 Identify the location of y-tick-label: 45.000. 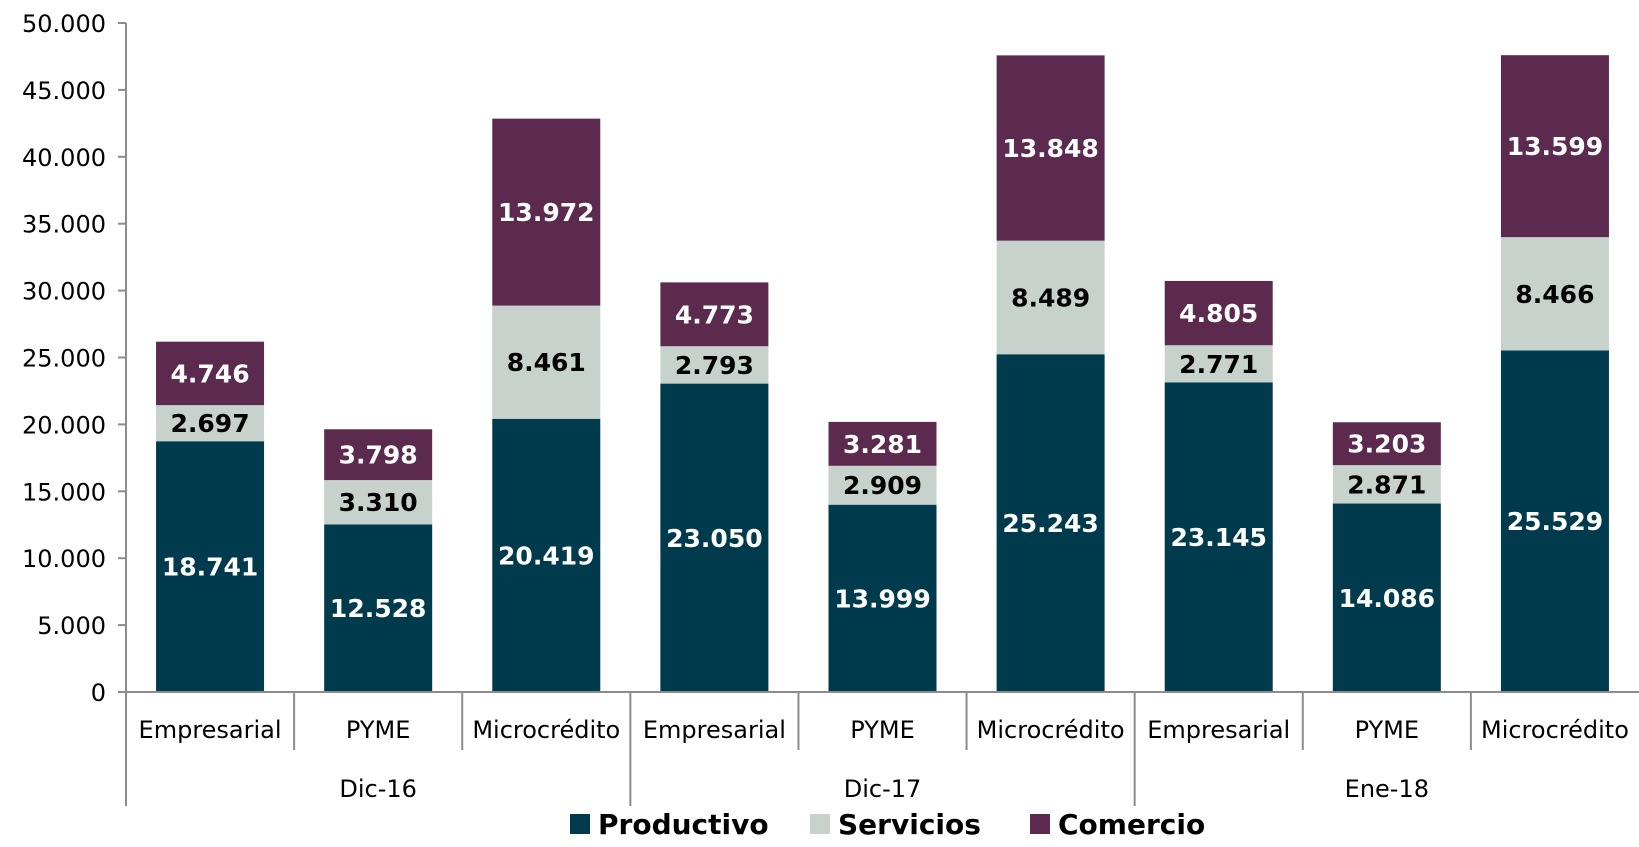
(64, 91).